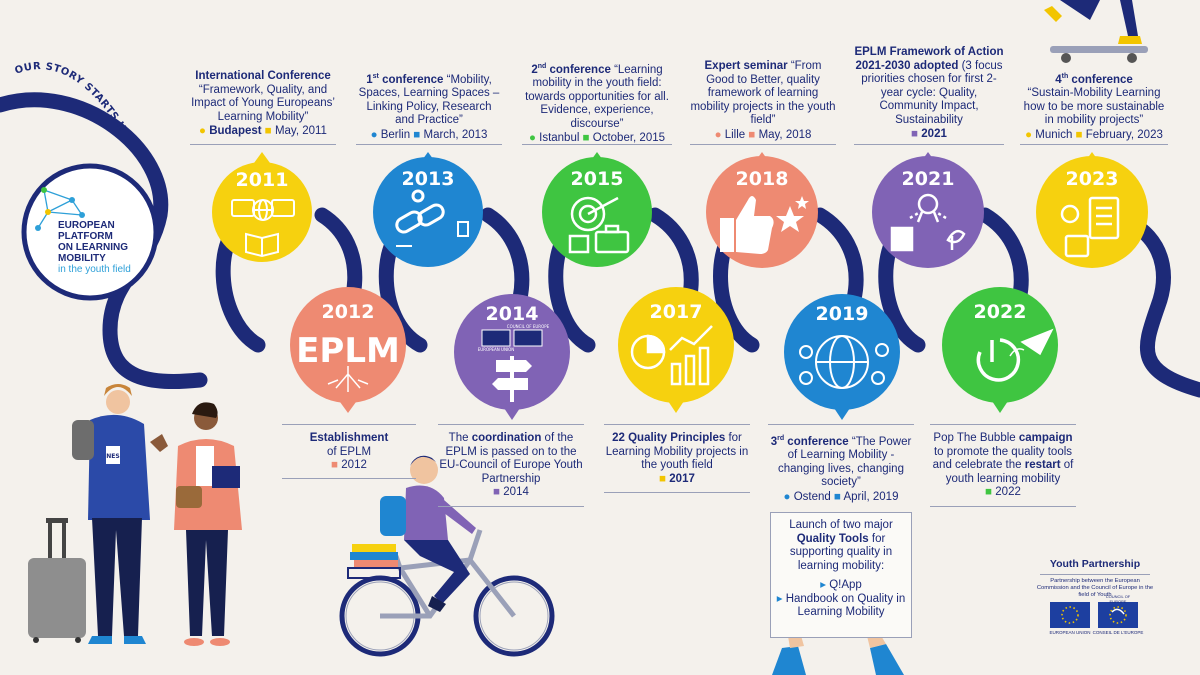 The height and width of the screenshot is (675, 1200). I want to click on svg-text: 2011, so click(262, 180).